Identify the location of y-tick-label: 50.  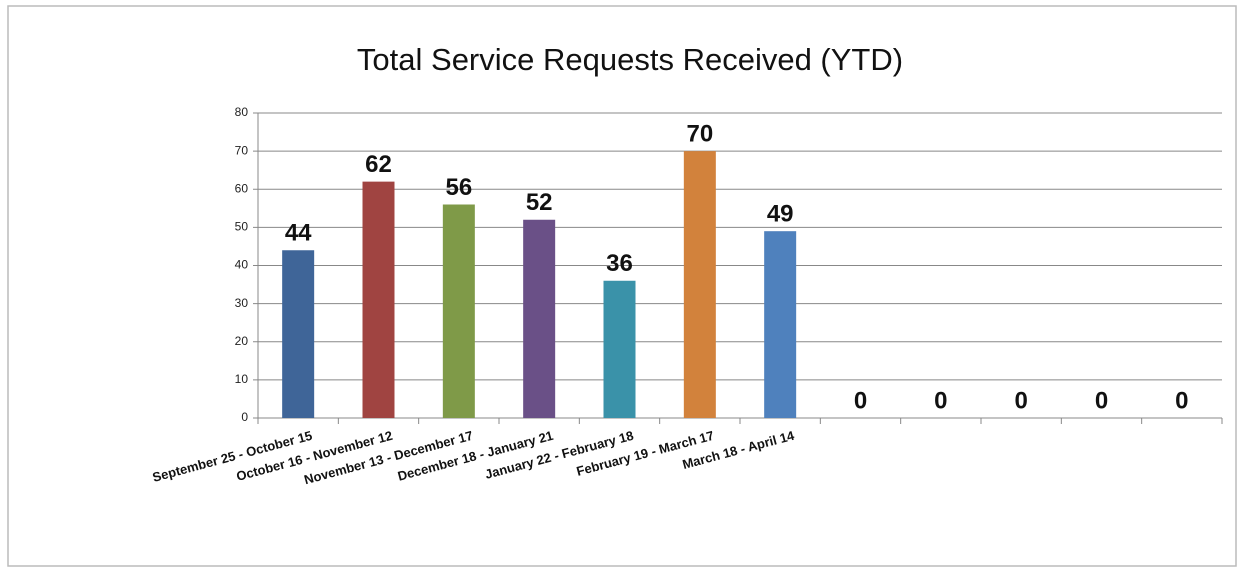
(242, 227).